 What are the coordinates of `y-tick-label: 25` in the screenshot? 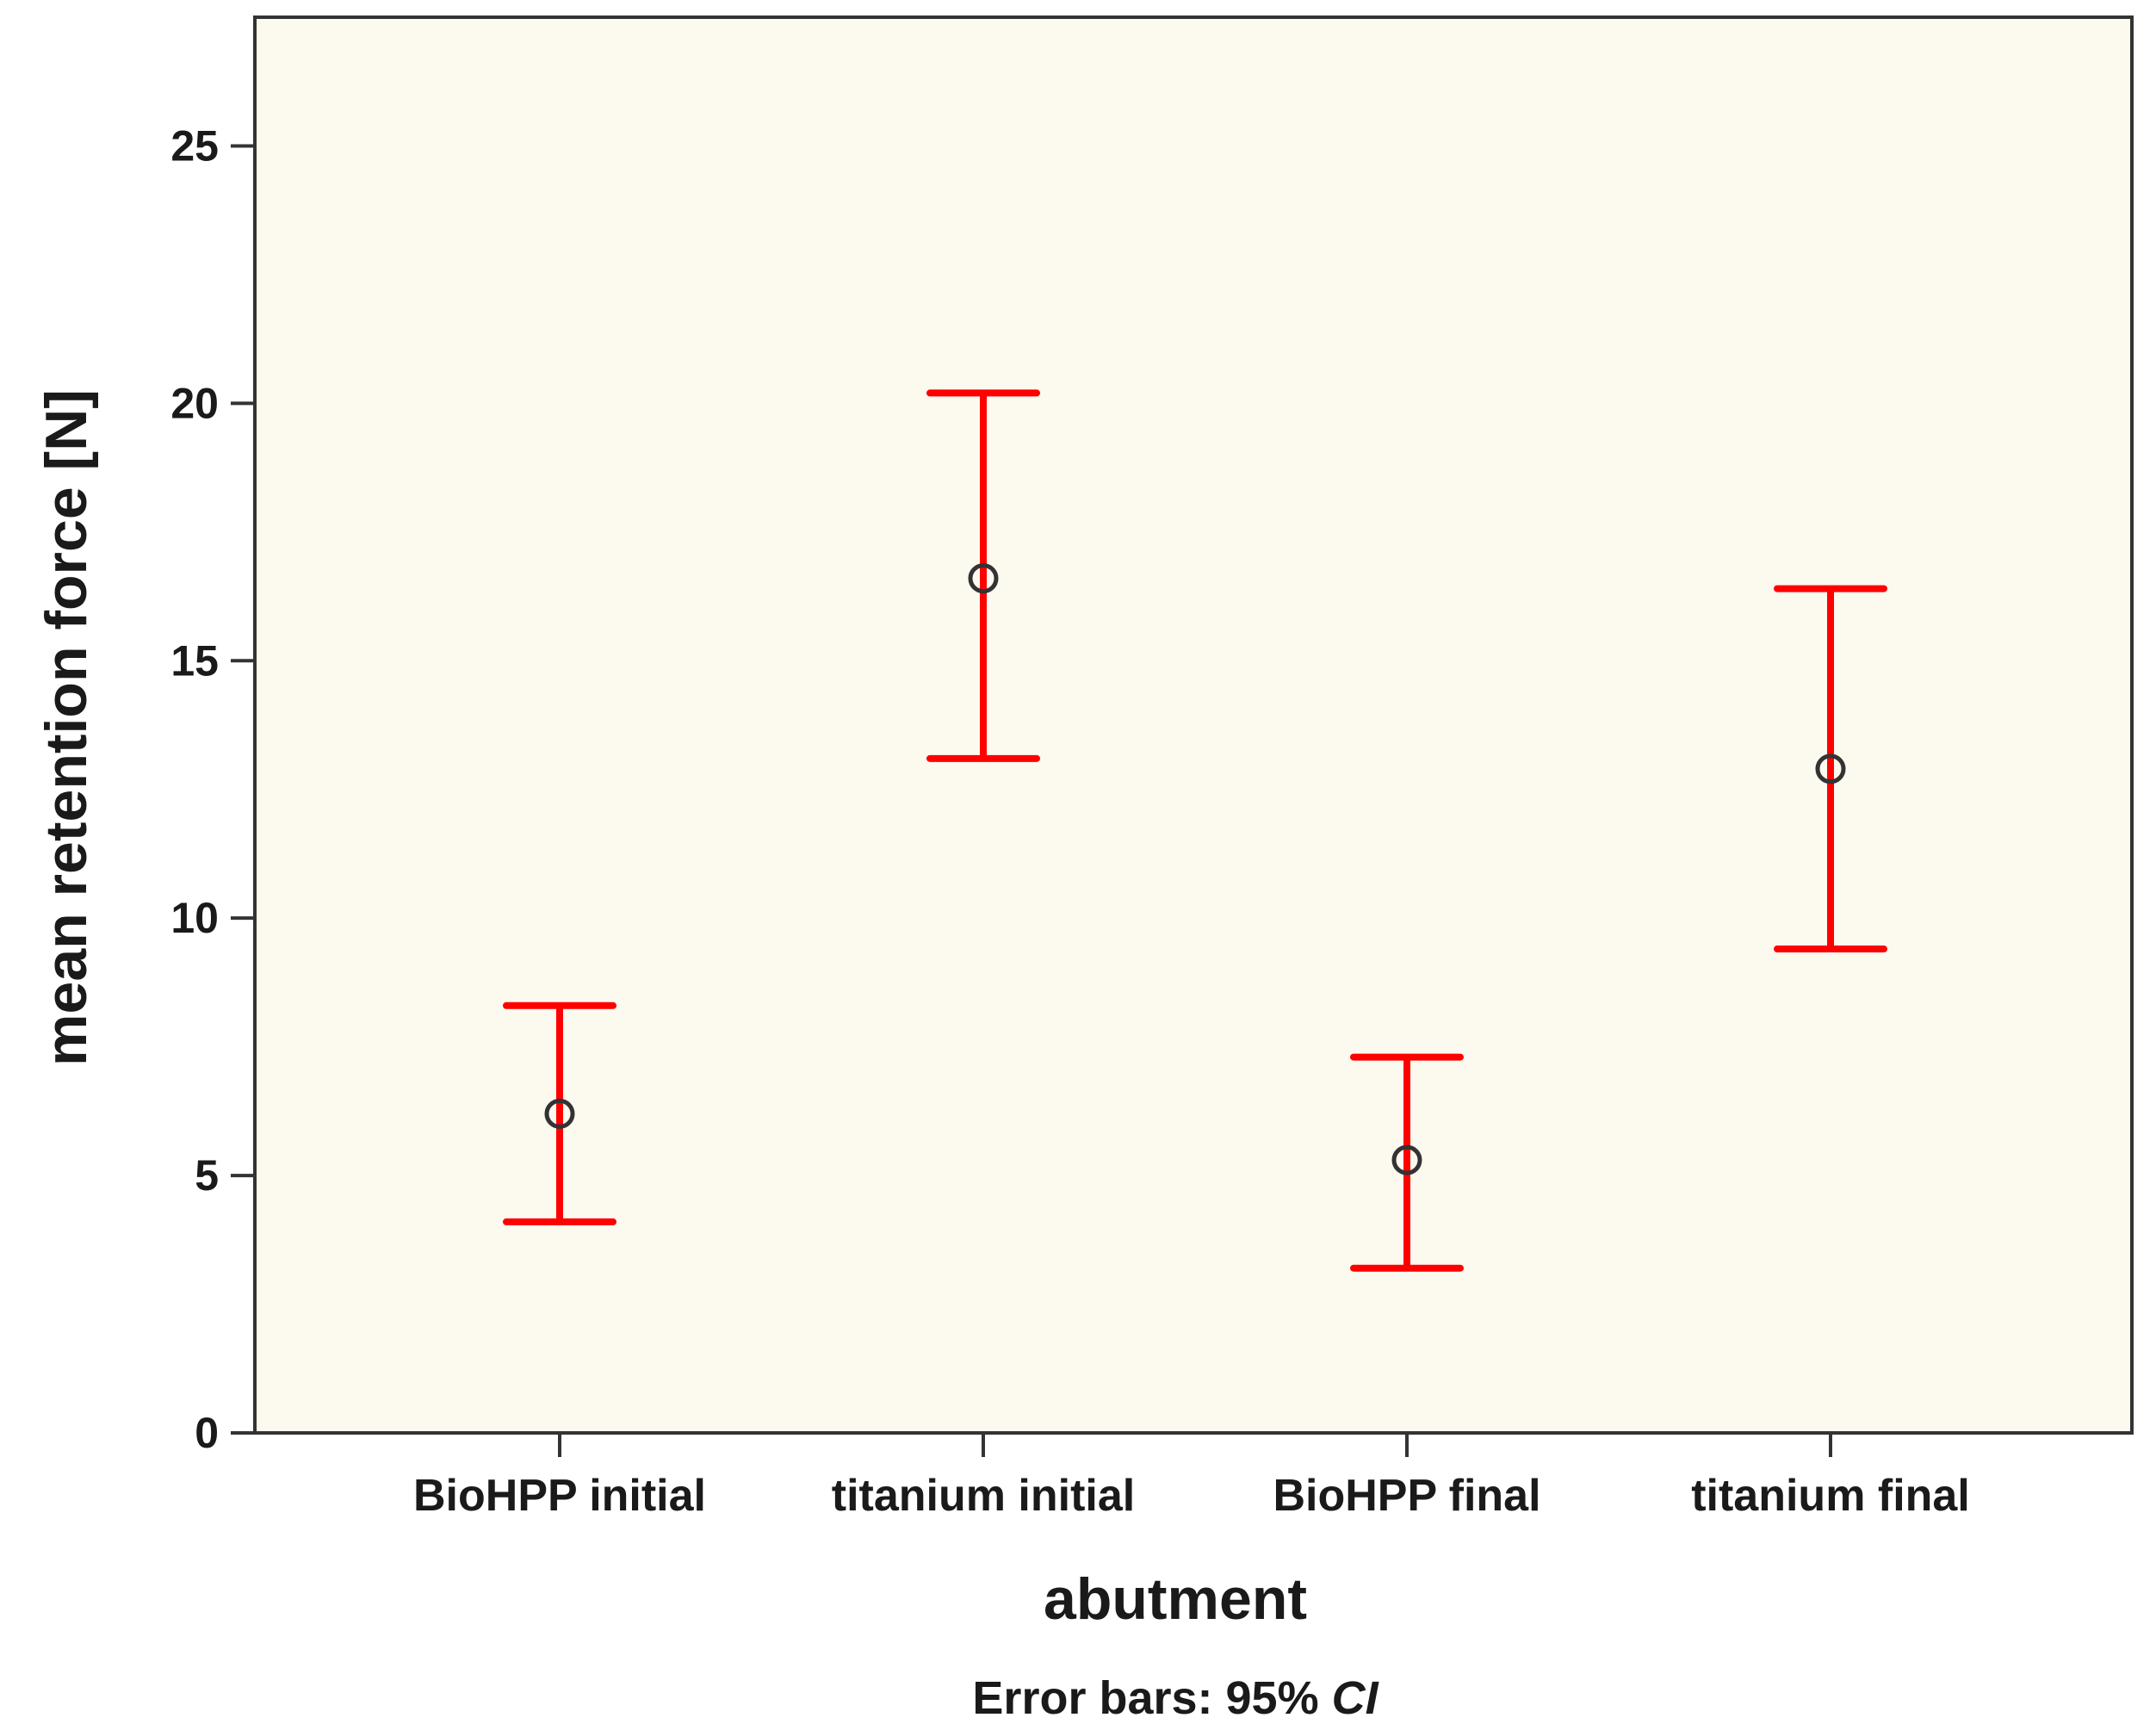 It's located at (194, 145).